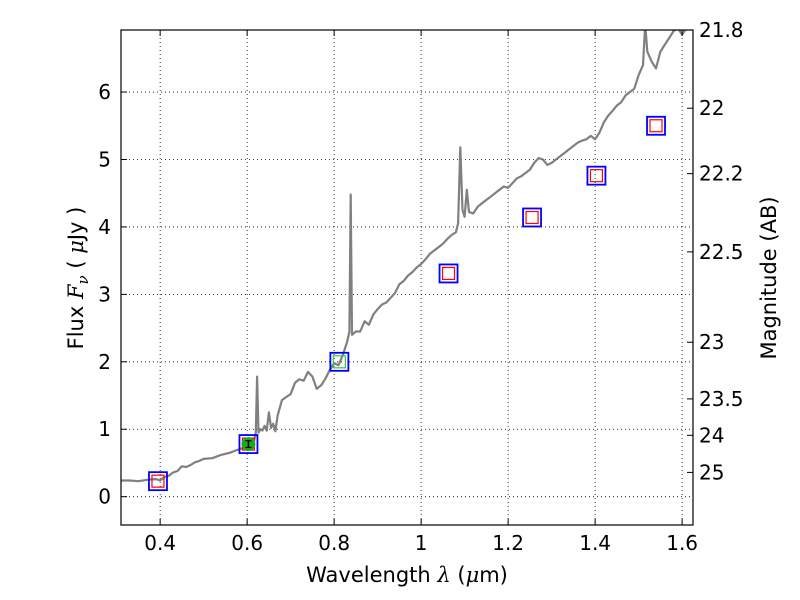  Describe the element at coordinates (104, 497) in the screenshot. I see `y-tick-label: 0` at that location.